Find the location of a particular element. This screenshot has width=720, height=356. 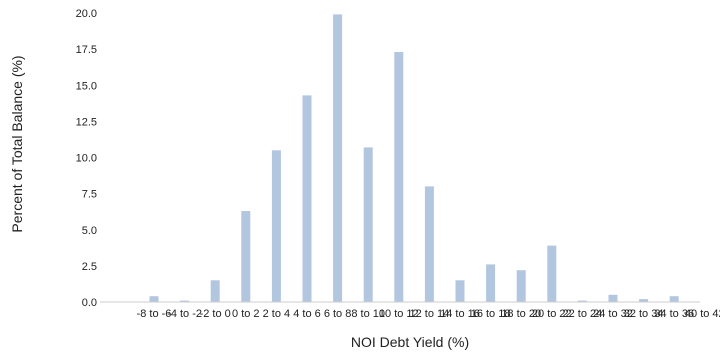

x-tick-label: -2 to 0 is located at coordinates (215, 314).